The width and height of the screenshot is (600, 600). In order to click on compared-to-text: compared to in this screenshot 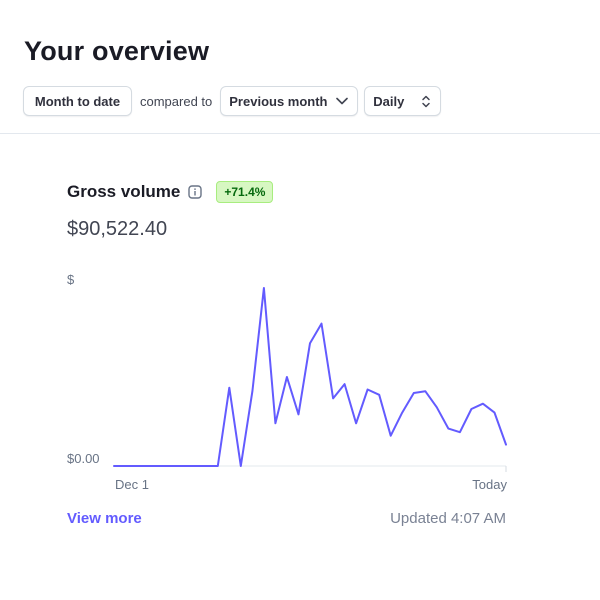, I will do `click(176, 101)`.